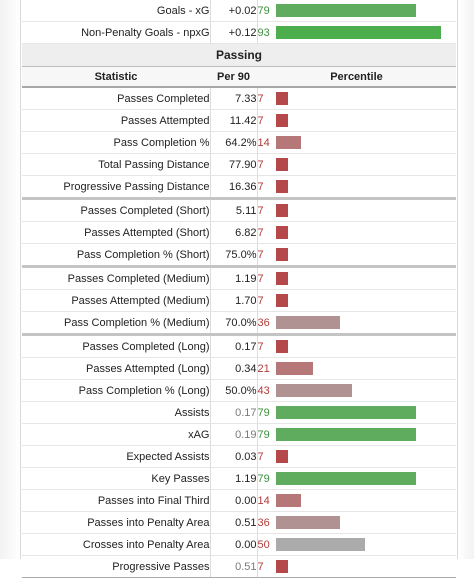 This screenshot has width=474, height=578. Describe the element at coordinates (263, 32) in the screenshot. I see `percentile-value: 93` at that location.